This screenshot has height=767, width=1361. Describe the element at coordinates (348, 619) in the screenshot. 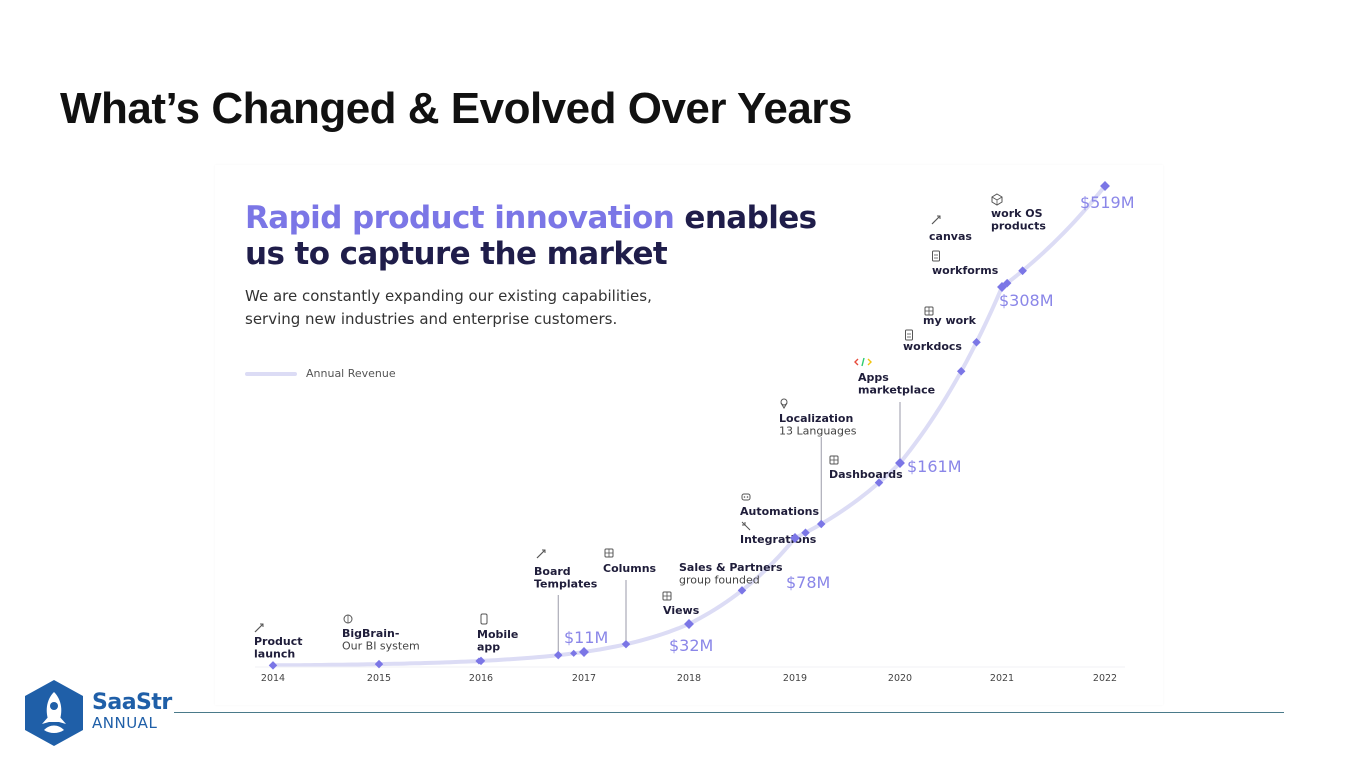

I see `brain-icon` at that location.